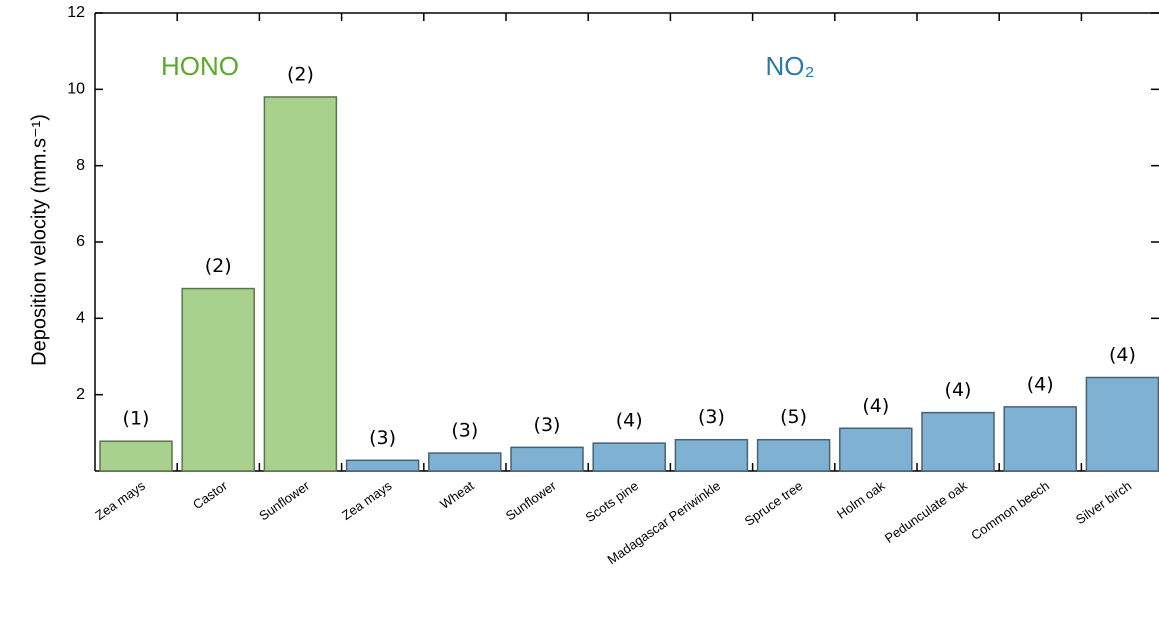  Describe the element at coordinates (76, 89) in the screenshot. I see `y-tick-label: 10` at that location.